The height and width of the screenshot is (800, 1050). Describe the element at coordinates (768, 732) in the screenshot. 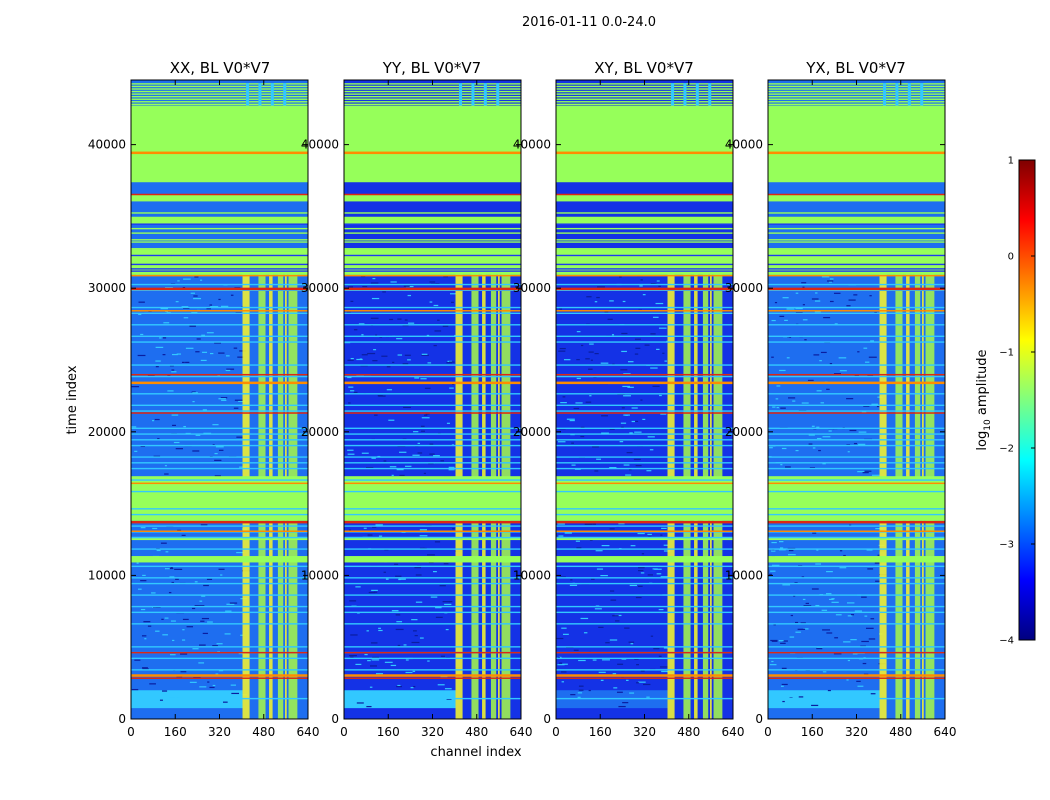

I see `x-tick-label: 0` at that location.